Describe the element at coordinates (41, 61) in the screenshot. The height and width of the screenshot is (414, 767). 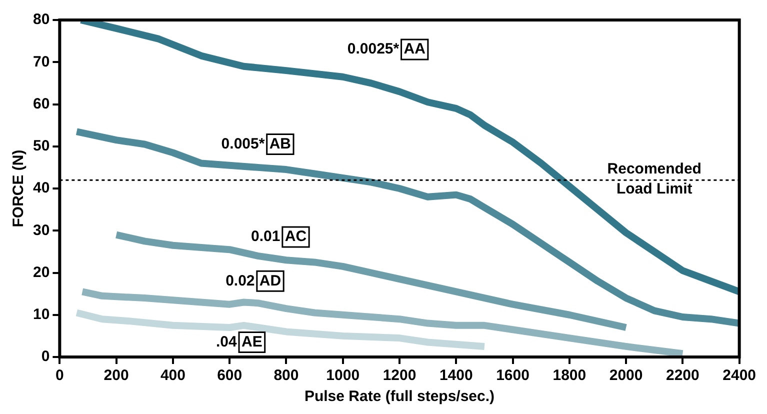
I see `y-tick-label: 70` at that location.